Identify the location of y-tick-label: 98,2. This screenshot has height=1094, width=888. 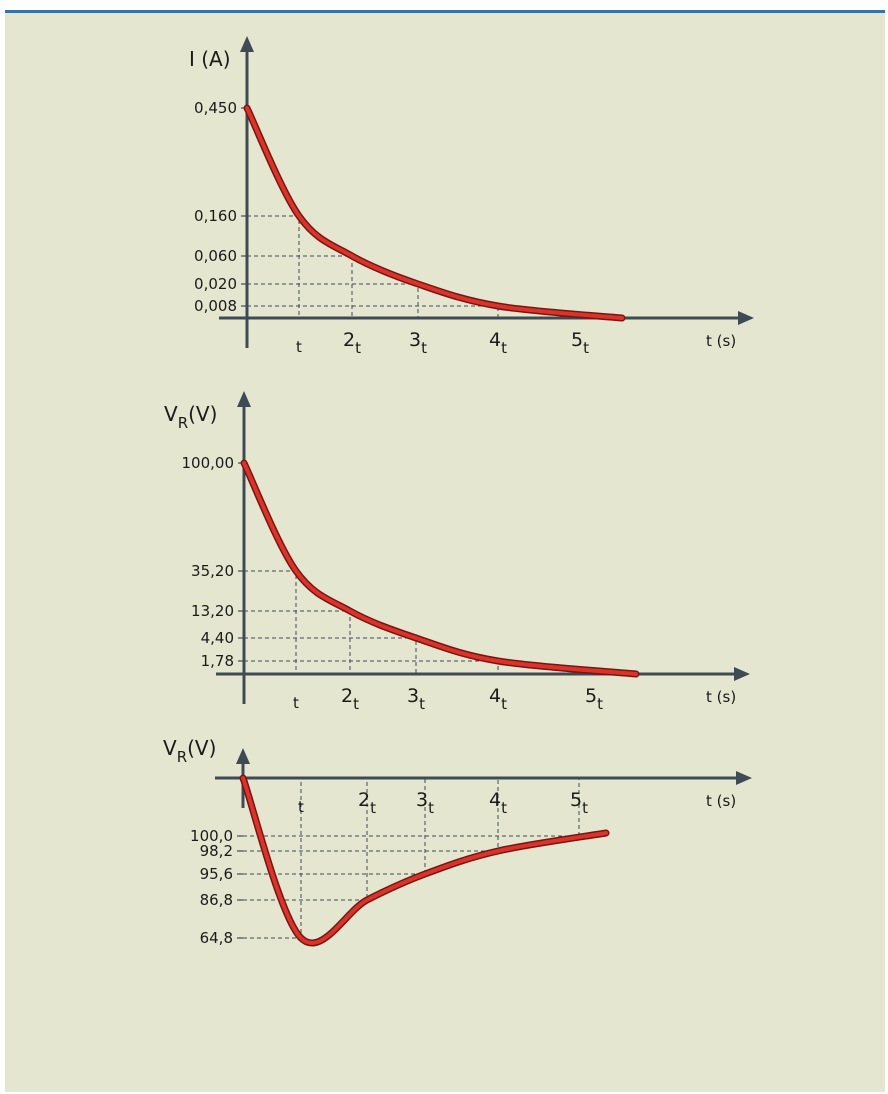
(216, 851).